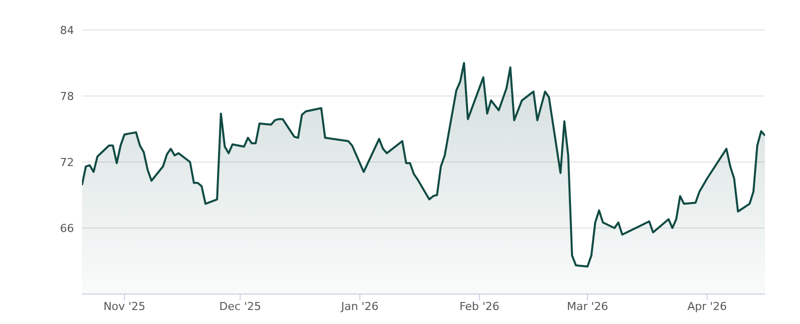  Describe the element at coordinates (240, 306) in the screenshot. I see `x-tick-label: Dec '25` at that location.